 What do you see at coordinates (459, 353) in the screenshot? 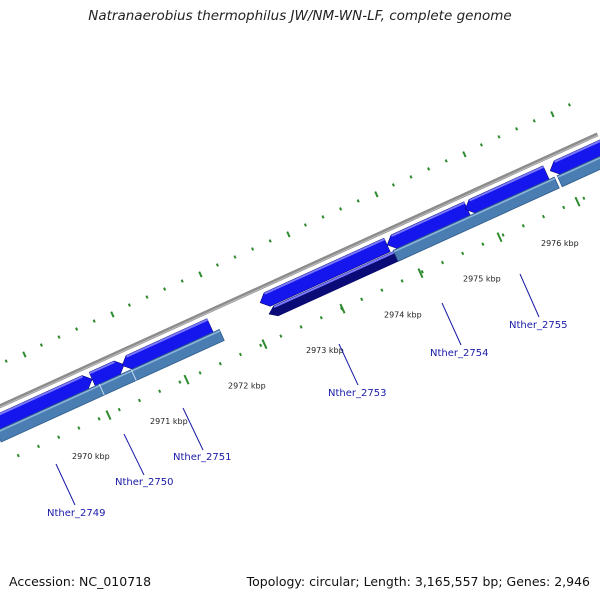
I see `gene-label: Nther_2754` at bounding box center [459, 353].